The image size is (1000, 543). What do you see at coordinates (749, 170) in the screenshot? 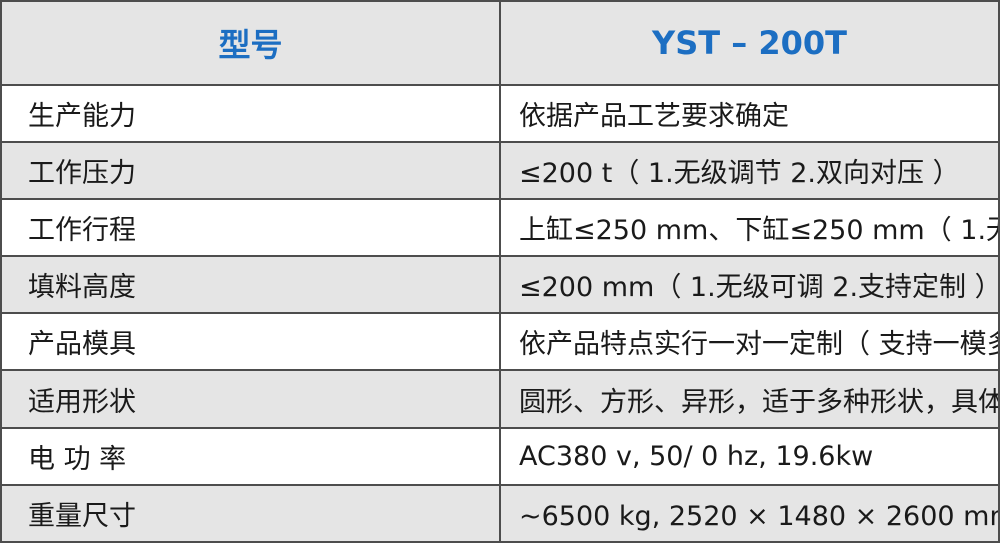
I see `spec-value: ≤200 t（ 1.无级调节 2.双向对压 ）` at bounding box center [749, 170].